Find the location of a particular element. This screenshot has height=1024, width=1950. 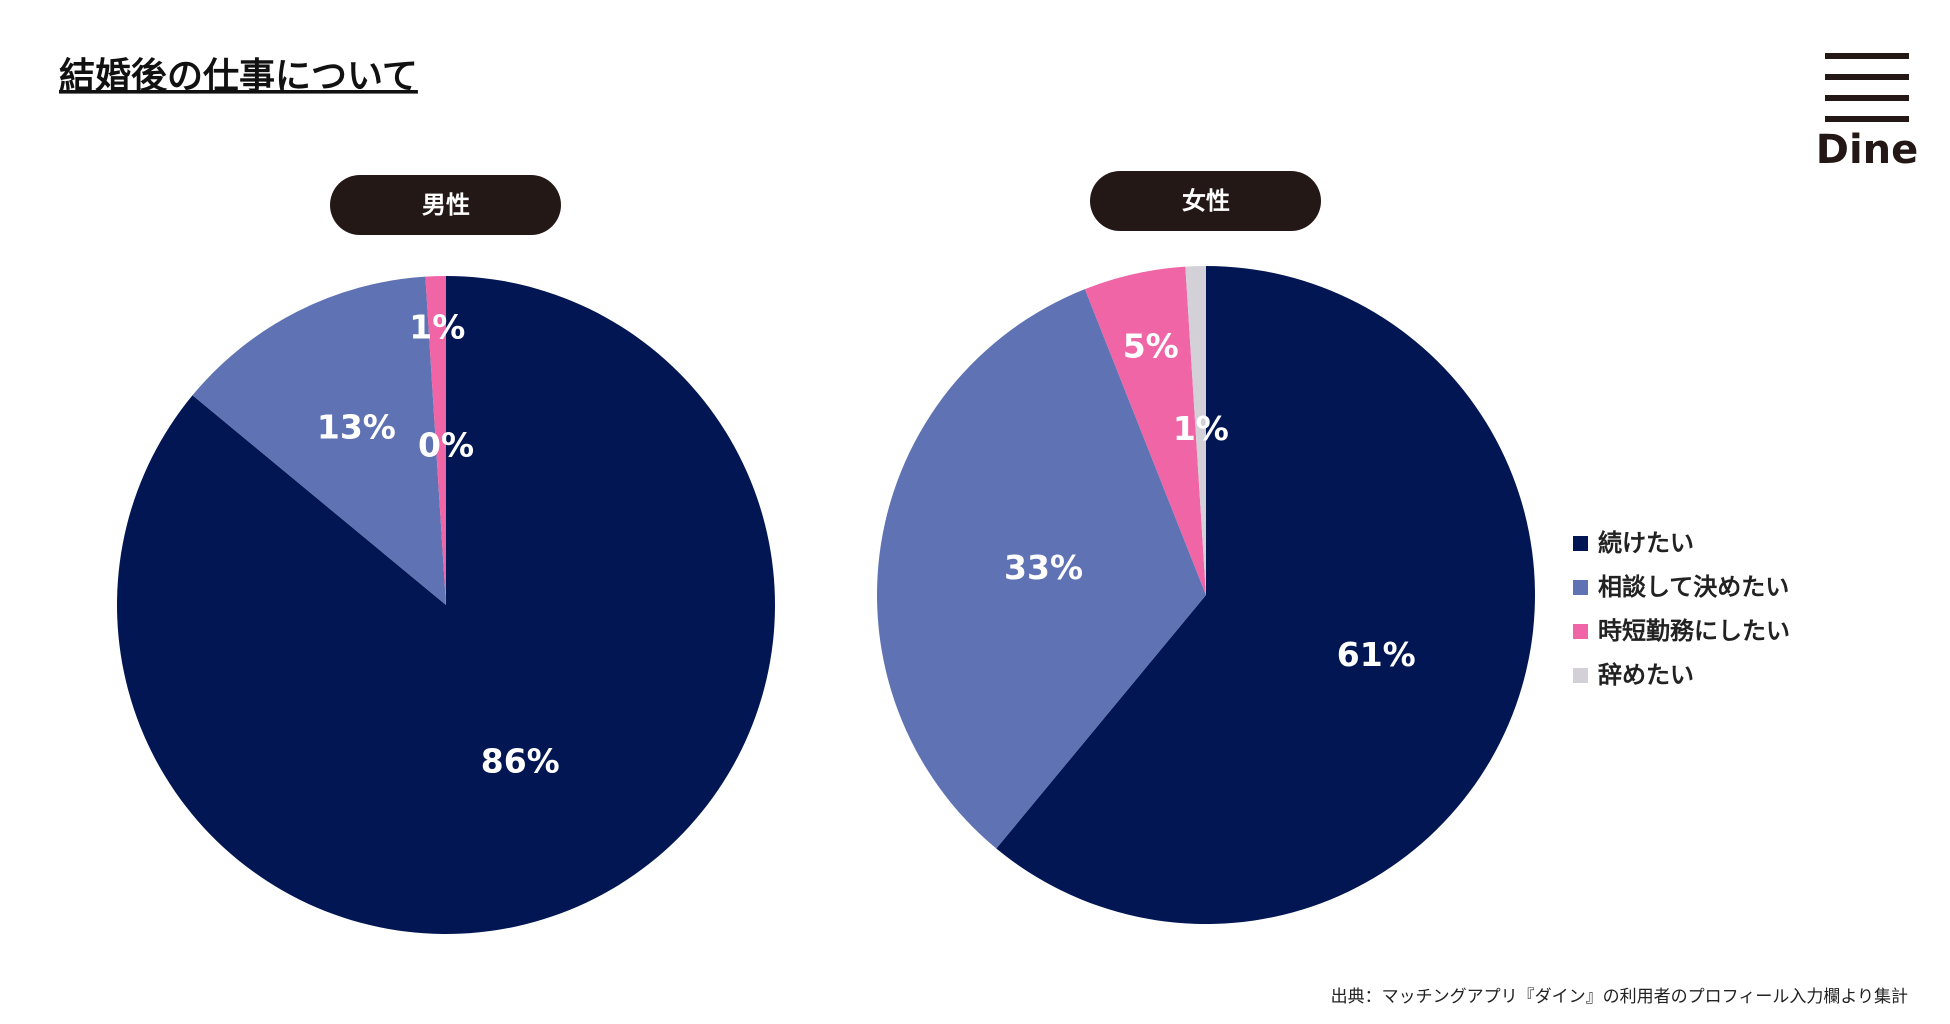

legend-label: 辞めたい is located at coordinates (1646, 675).